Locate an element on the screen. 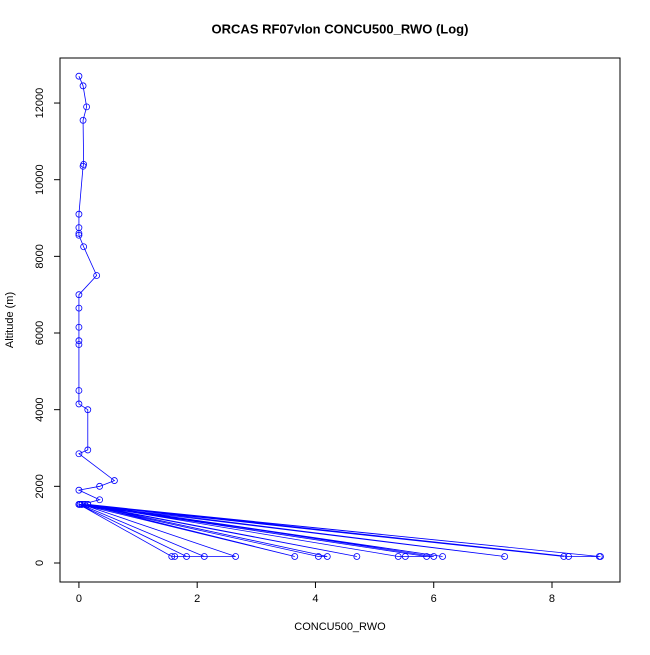 Image resolution: width=650 pixels, height=655 pixels. x-tick-label: 2 is located at coordinates (197, 599).